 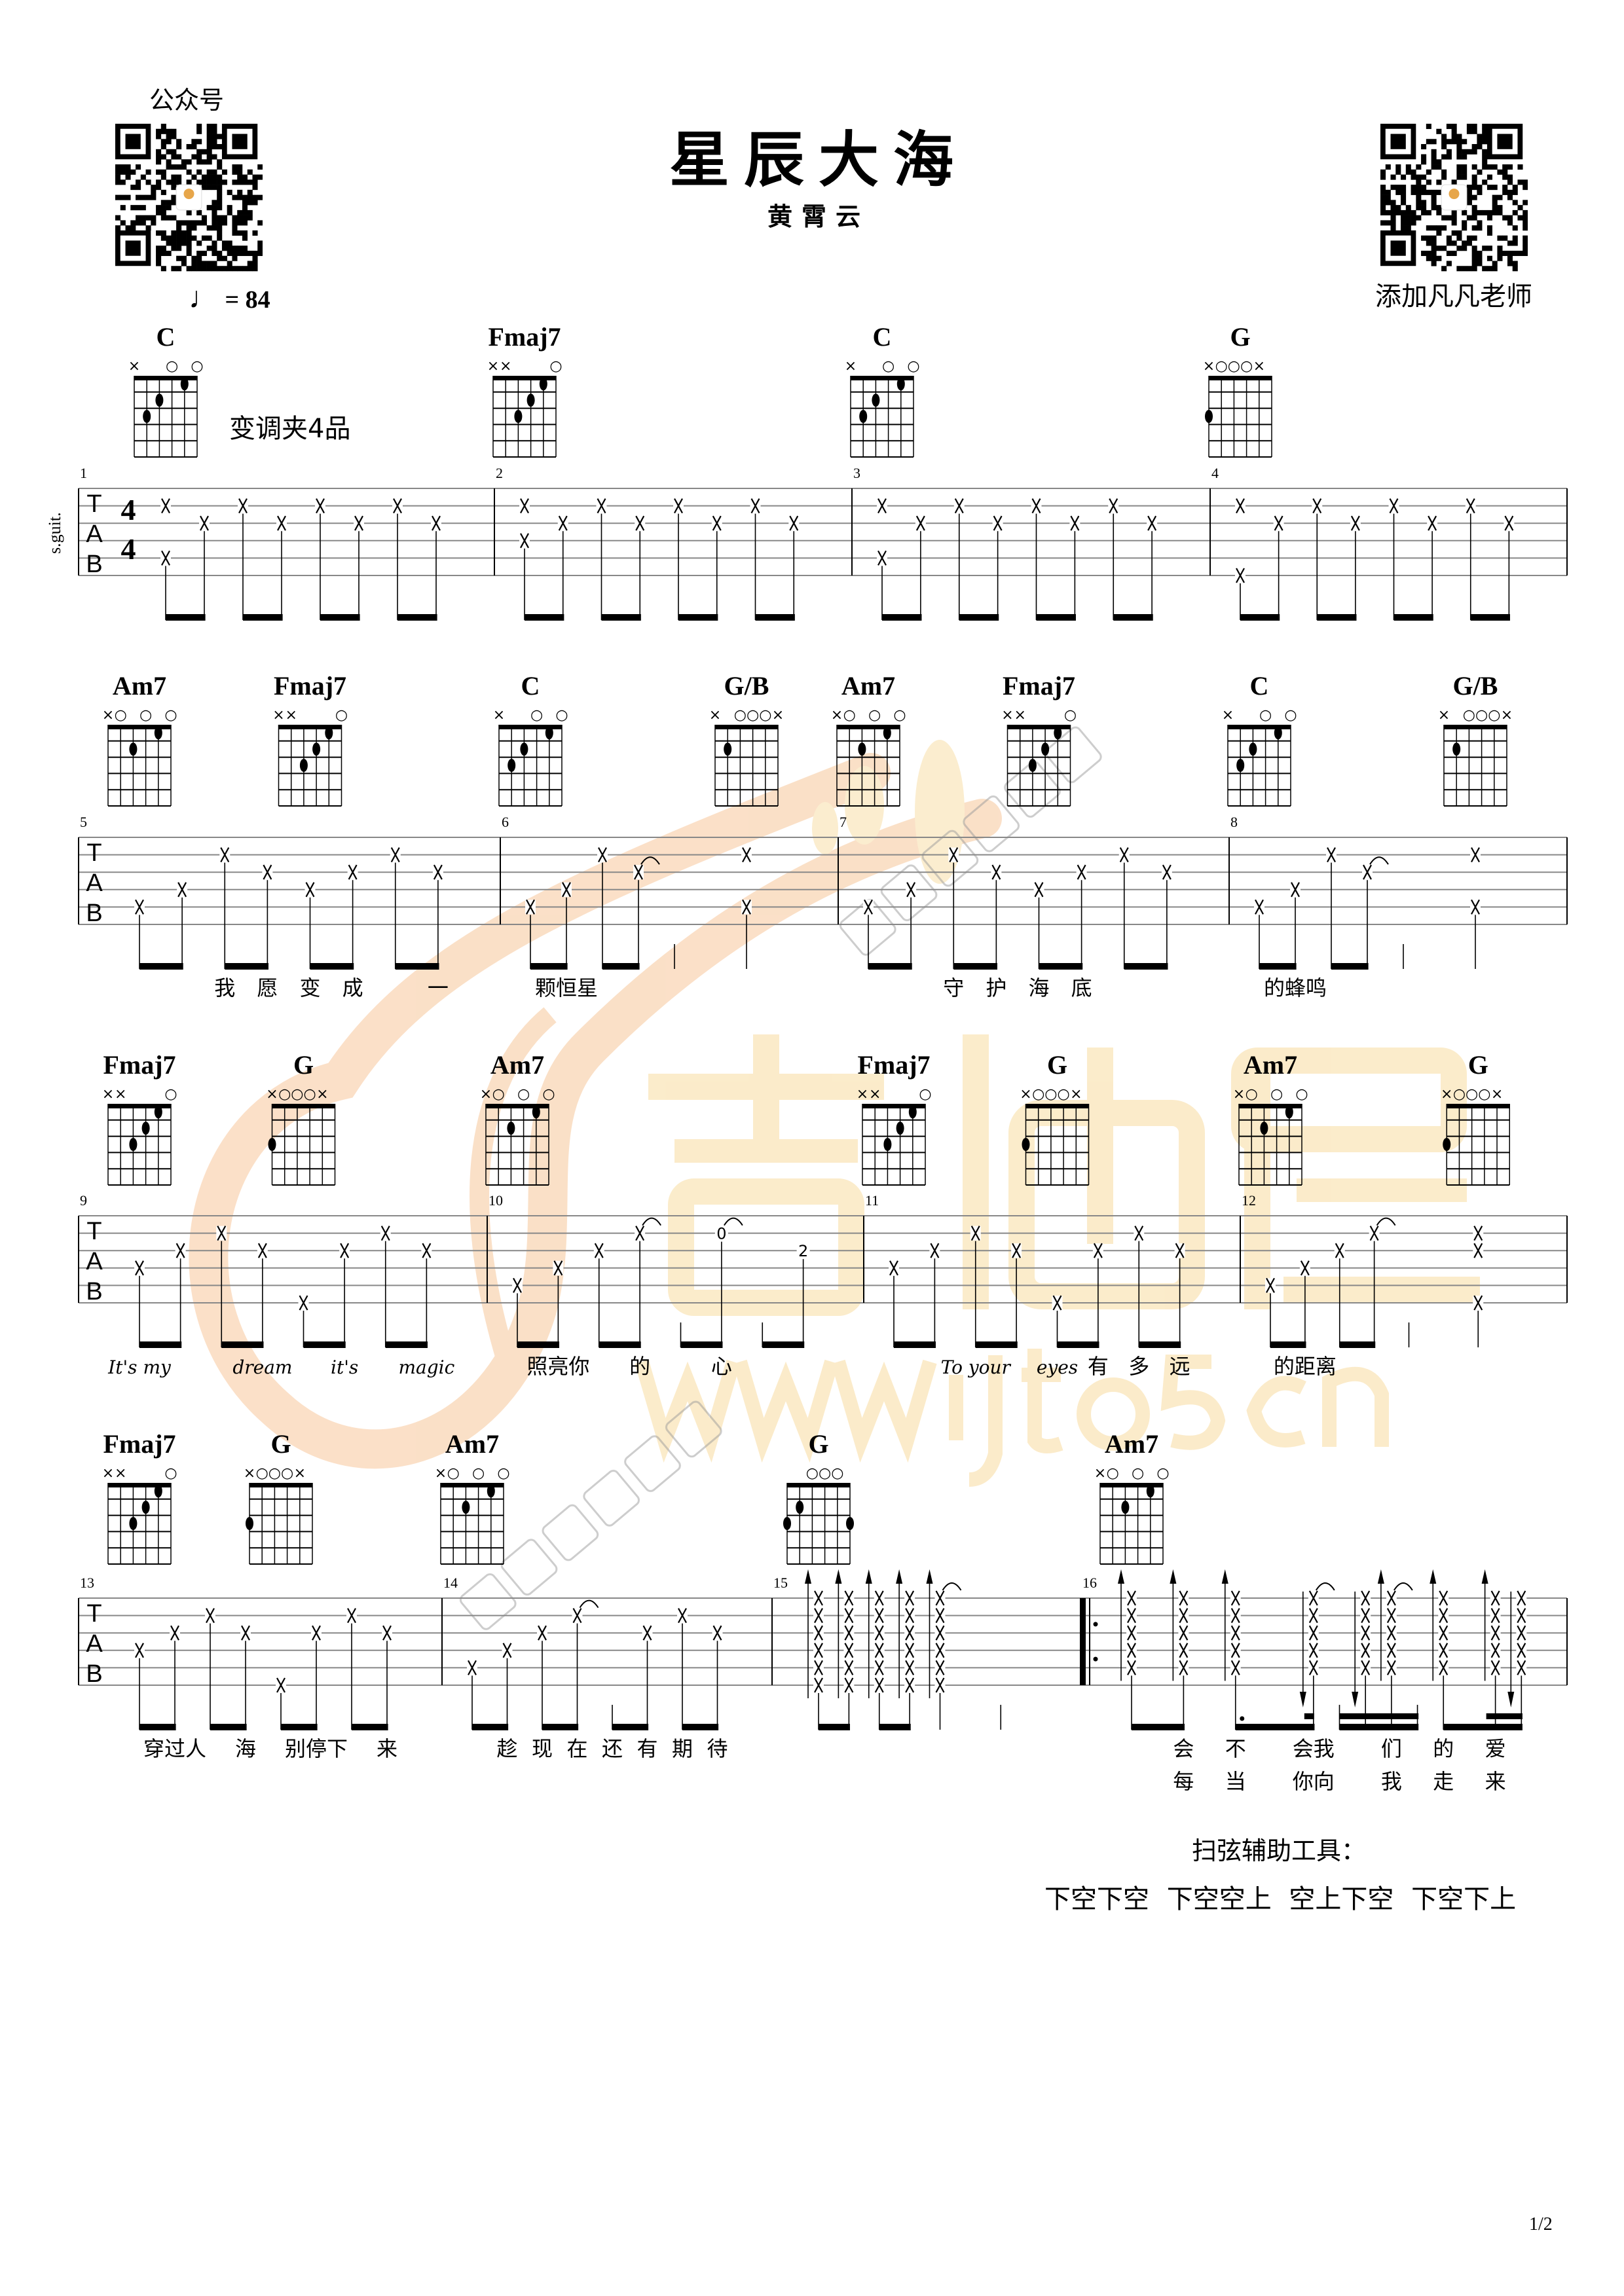 I want to click on lyric: 有, so click(x=1098, y=1366).